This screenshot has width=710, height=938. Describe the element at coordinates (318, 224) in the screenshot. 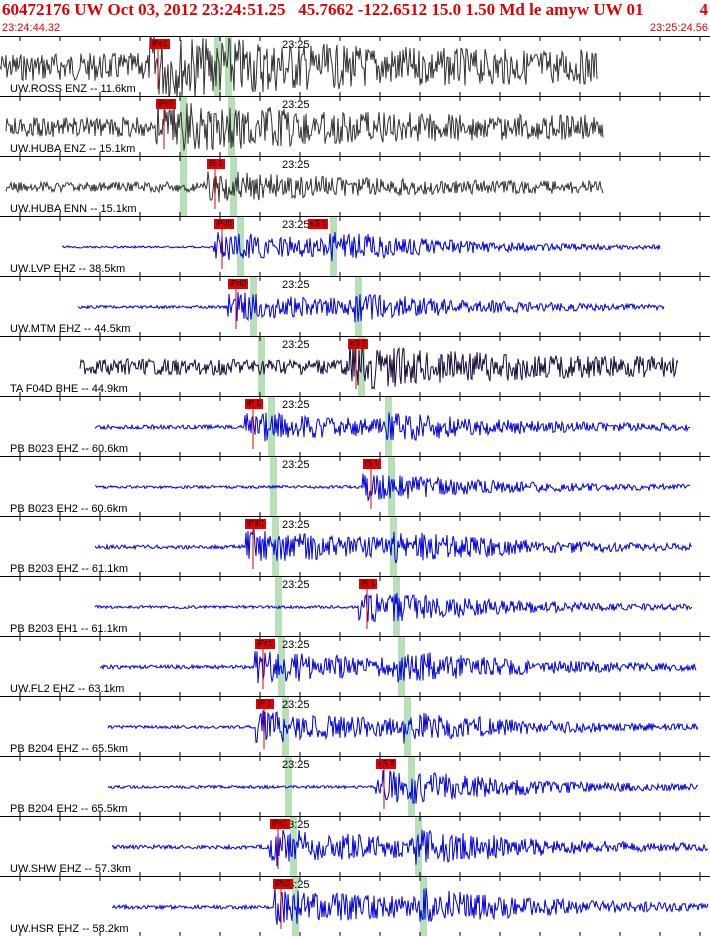

I see `phase-pick: eS 1` at that location.